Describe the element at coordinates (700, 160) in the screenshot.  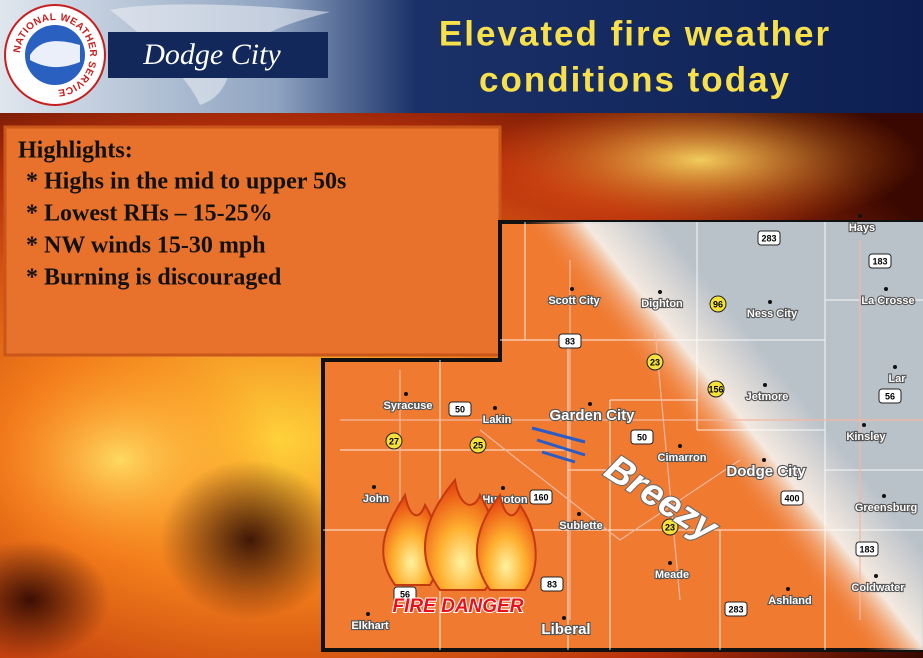
I see `fire-glow` at that location.